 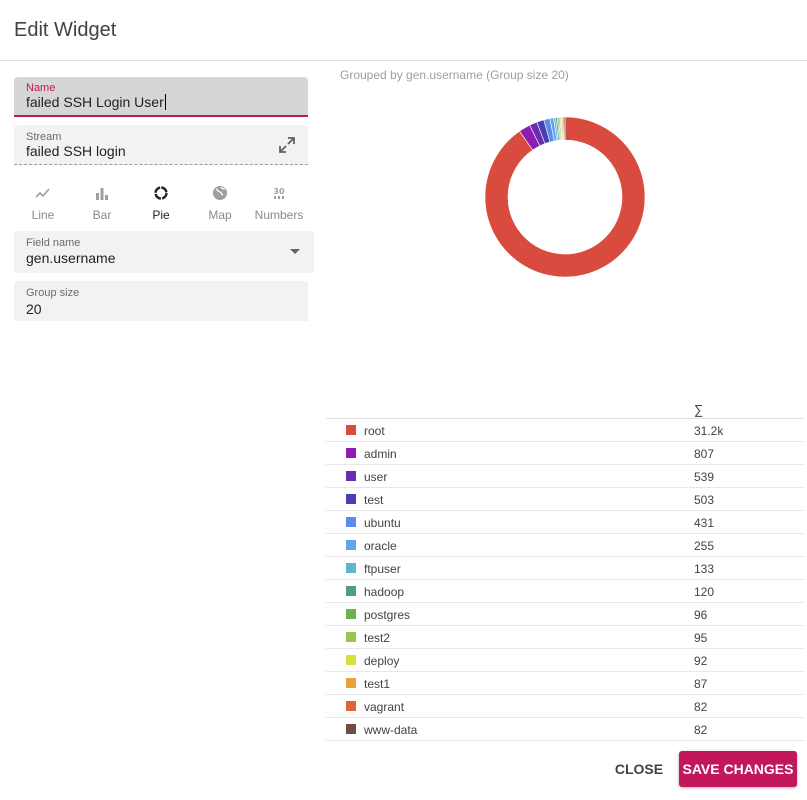 What do you see at coordinates (704, 569) in the screenshot?
I see `count-cell: 133` at bounding box center [704, 569].